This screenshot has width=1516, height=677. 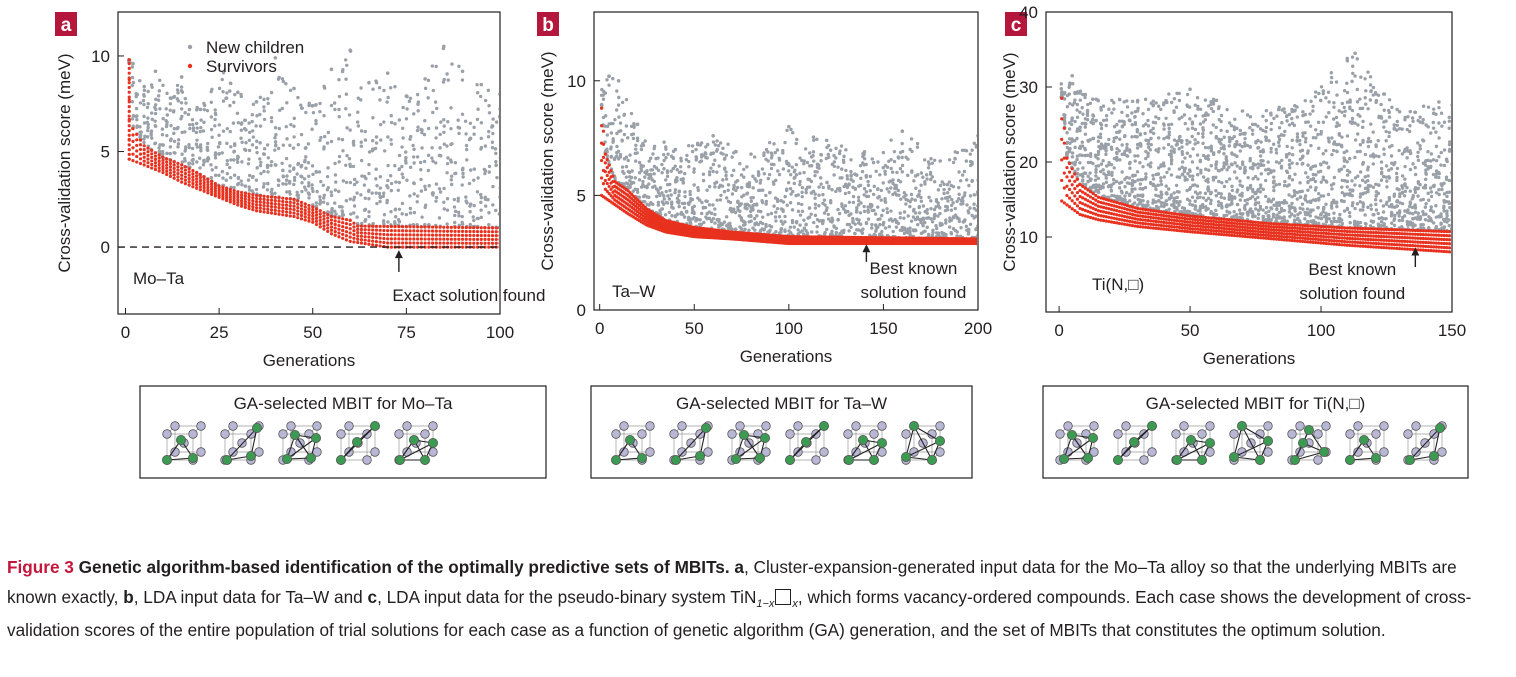 What do you see at coordinates (250, 455) in the screenshot?
I see `cluster-atom` at bounding box center [250, 455].